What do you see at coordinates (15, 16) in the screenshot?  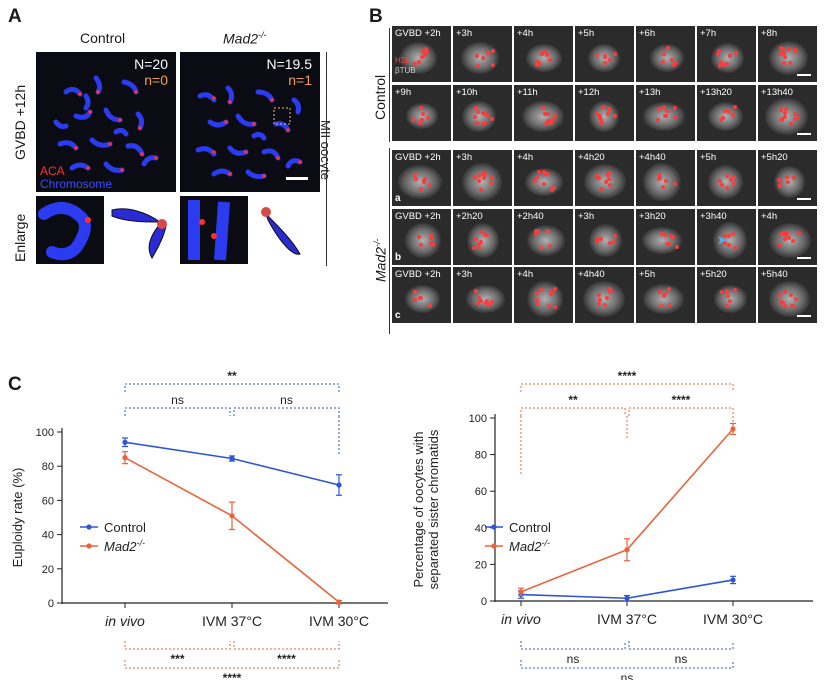 I see `panel-a-label: A` at bounding box center [15, 16].